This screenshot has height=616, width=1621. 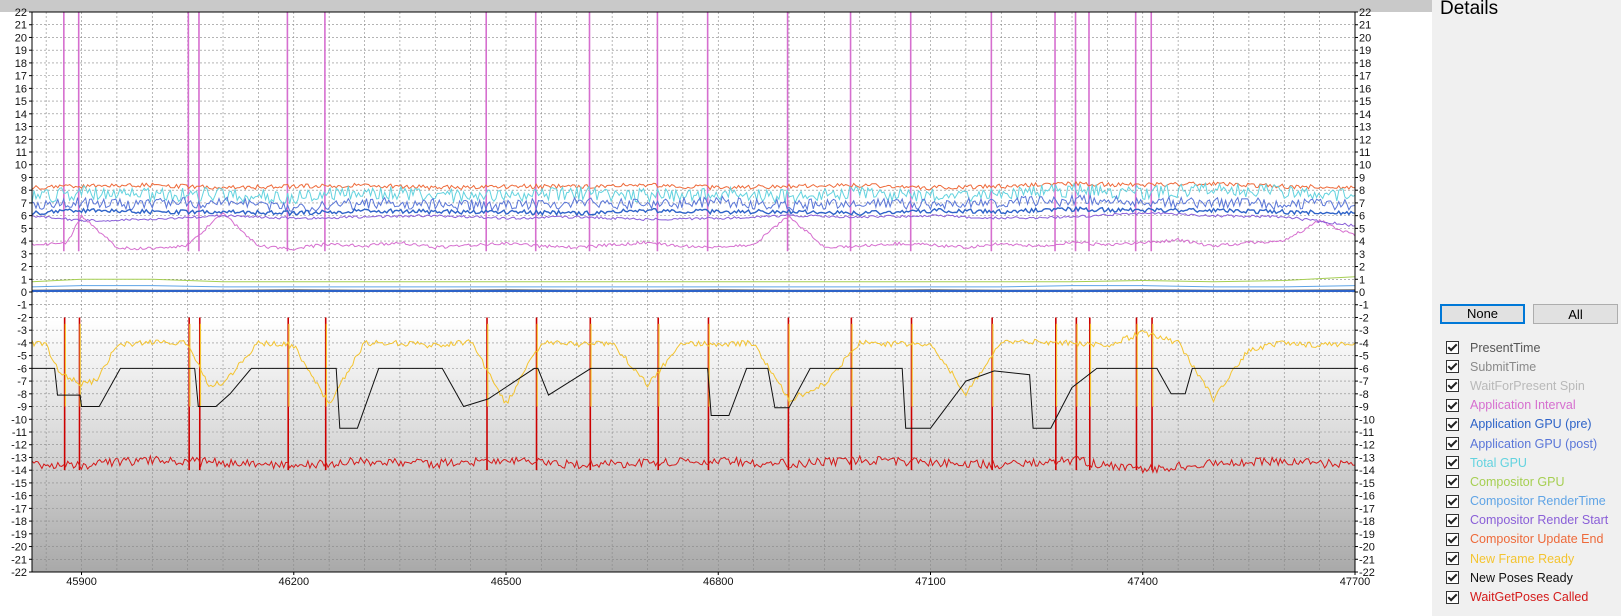 What do you see at coordinates (19, 522) in the screenshot?
I see `y-tick-label-left: -18` at bounding box center [19, 522].